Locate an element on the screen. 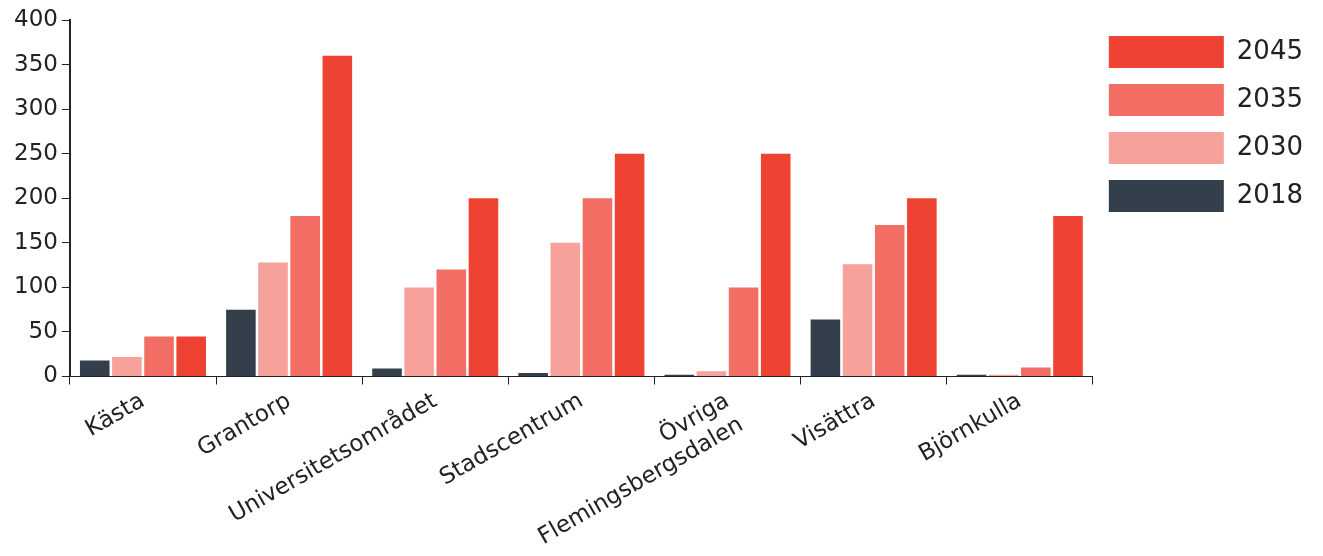 The height and width of the screenshot is (556, 1323). y-tick-label: 250 is located at coordinates (35, 151).